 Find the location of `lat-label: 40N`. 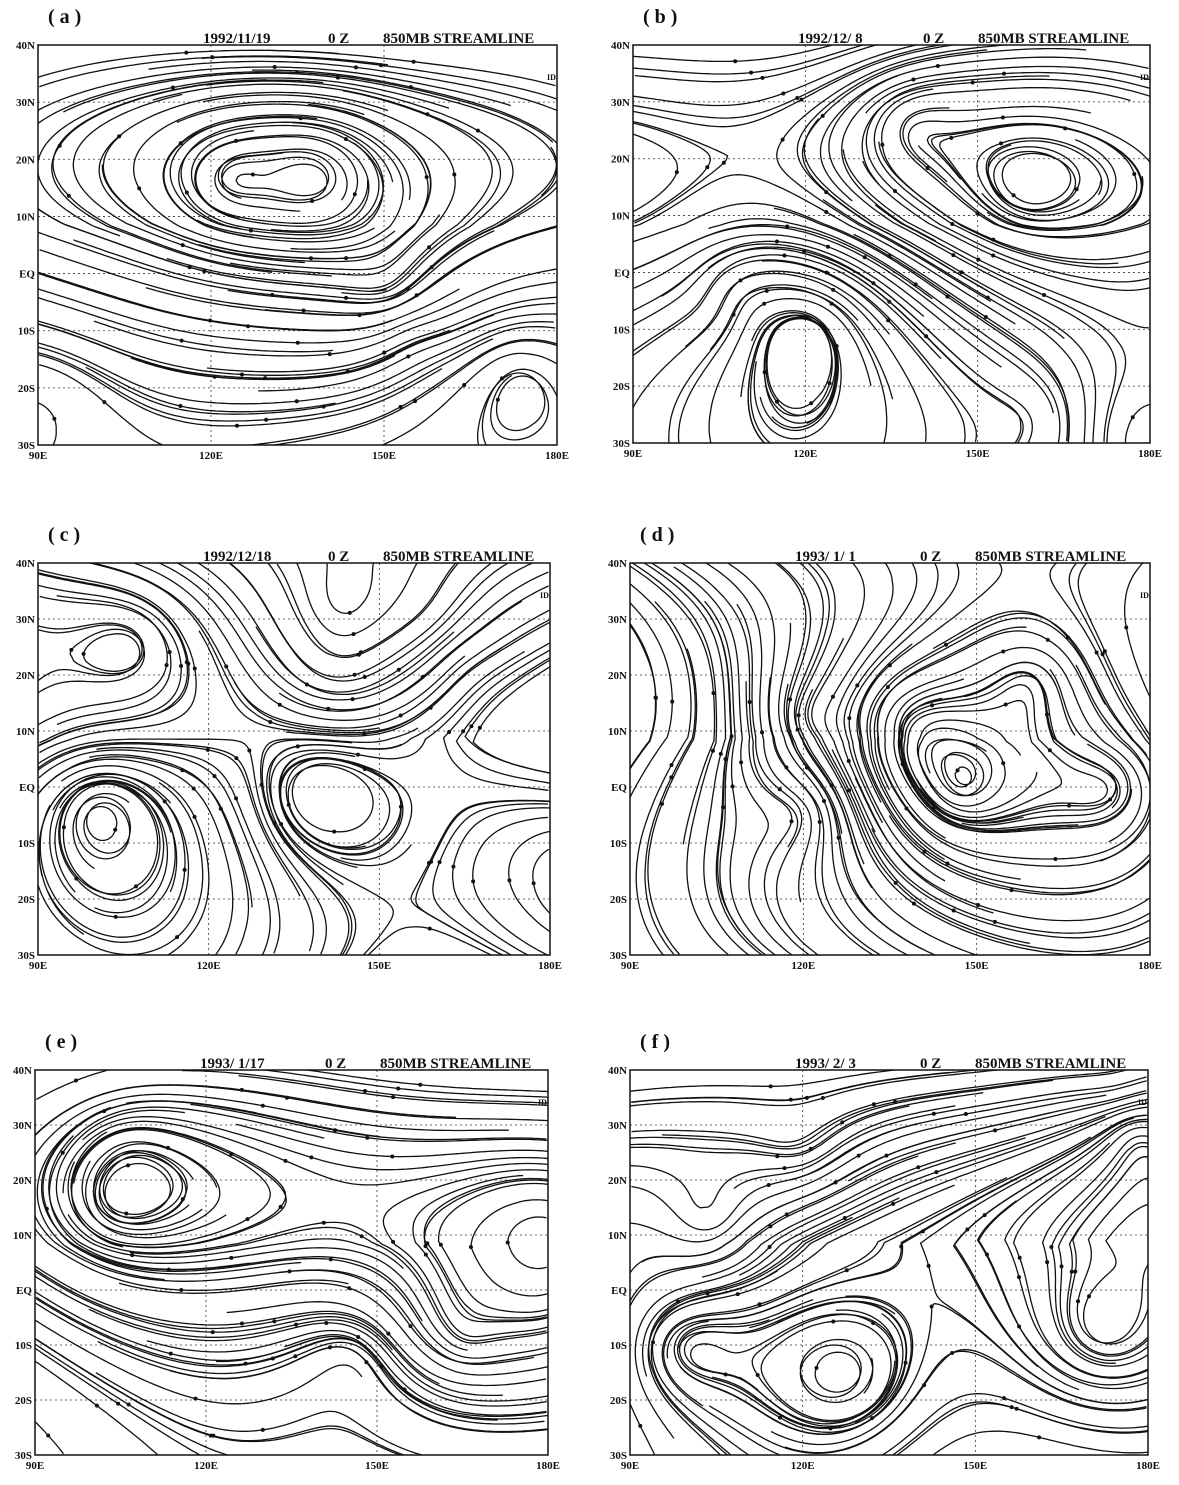

lat-label: 40N is located at coordinates (620, 46).